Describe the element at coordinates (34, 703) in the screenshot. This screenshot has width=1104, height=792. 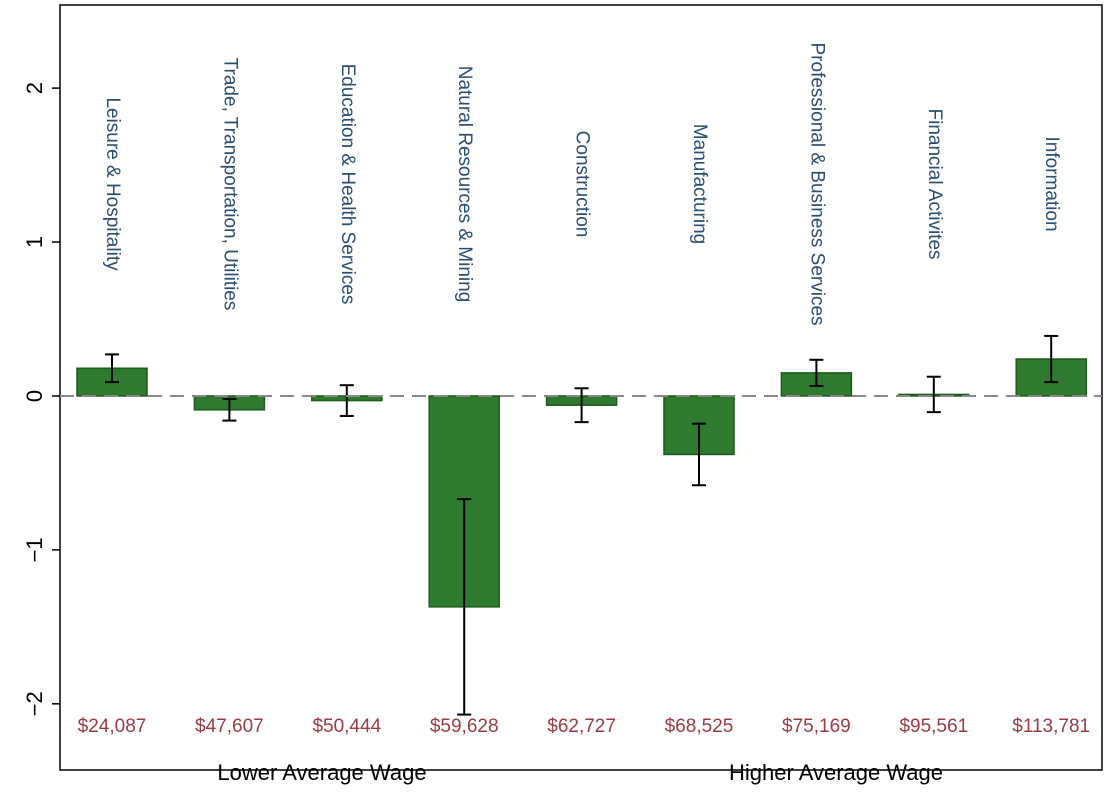
I see `y-tick-label: −2` at that location.